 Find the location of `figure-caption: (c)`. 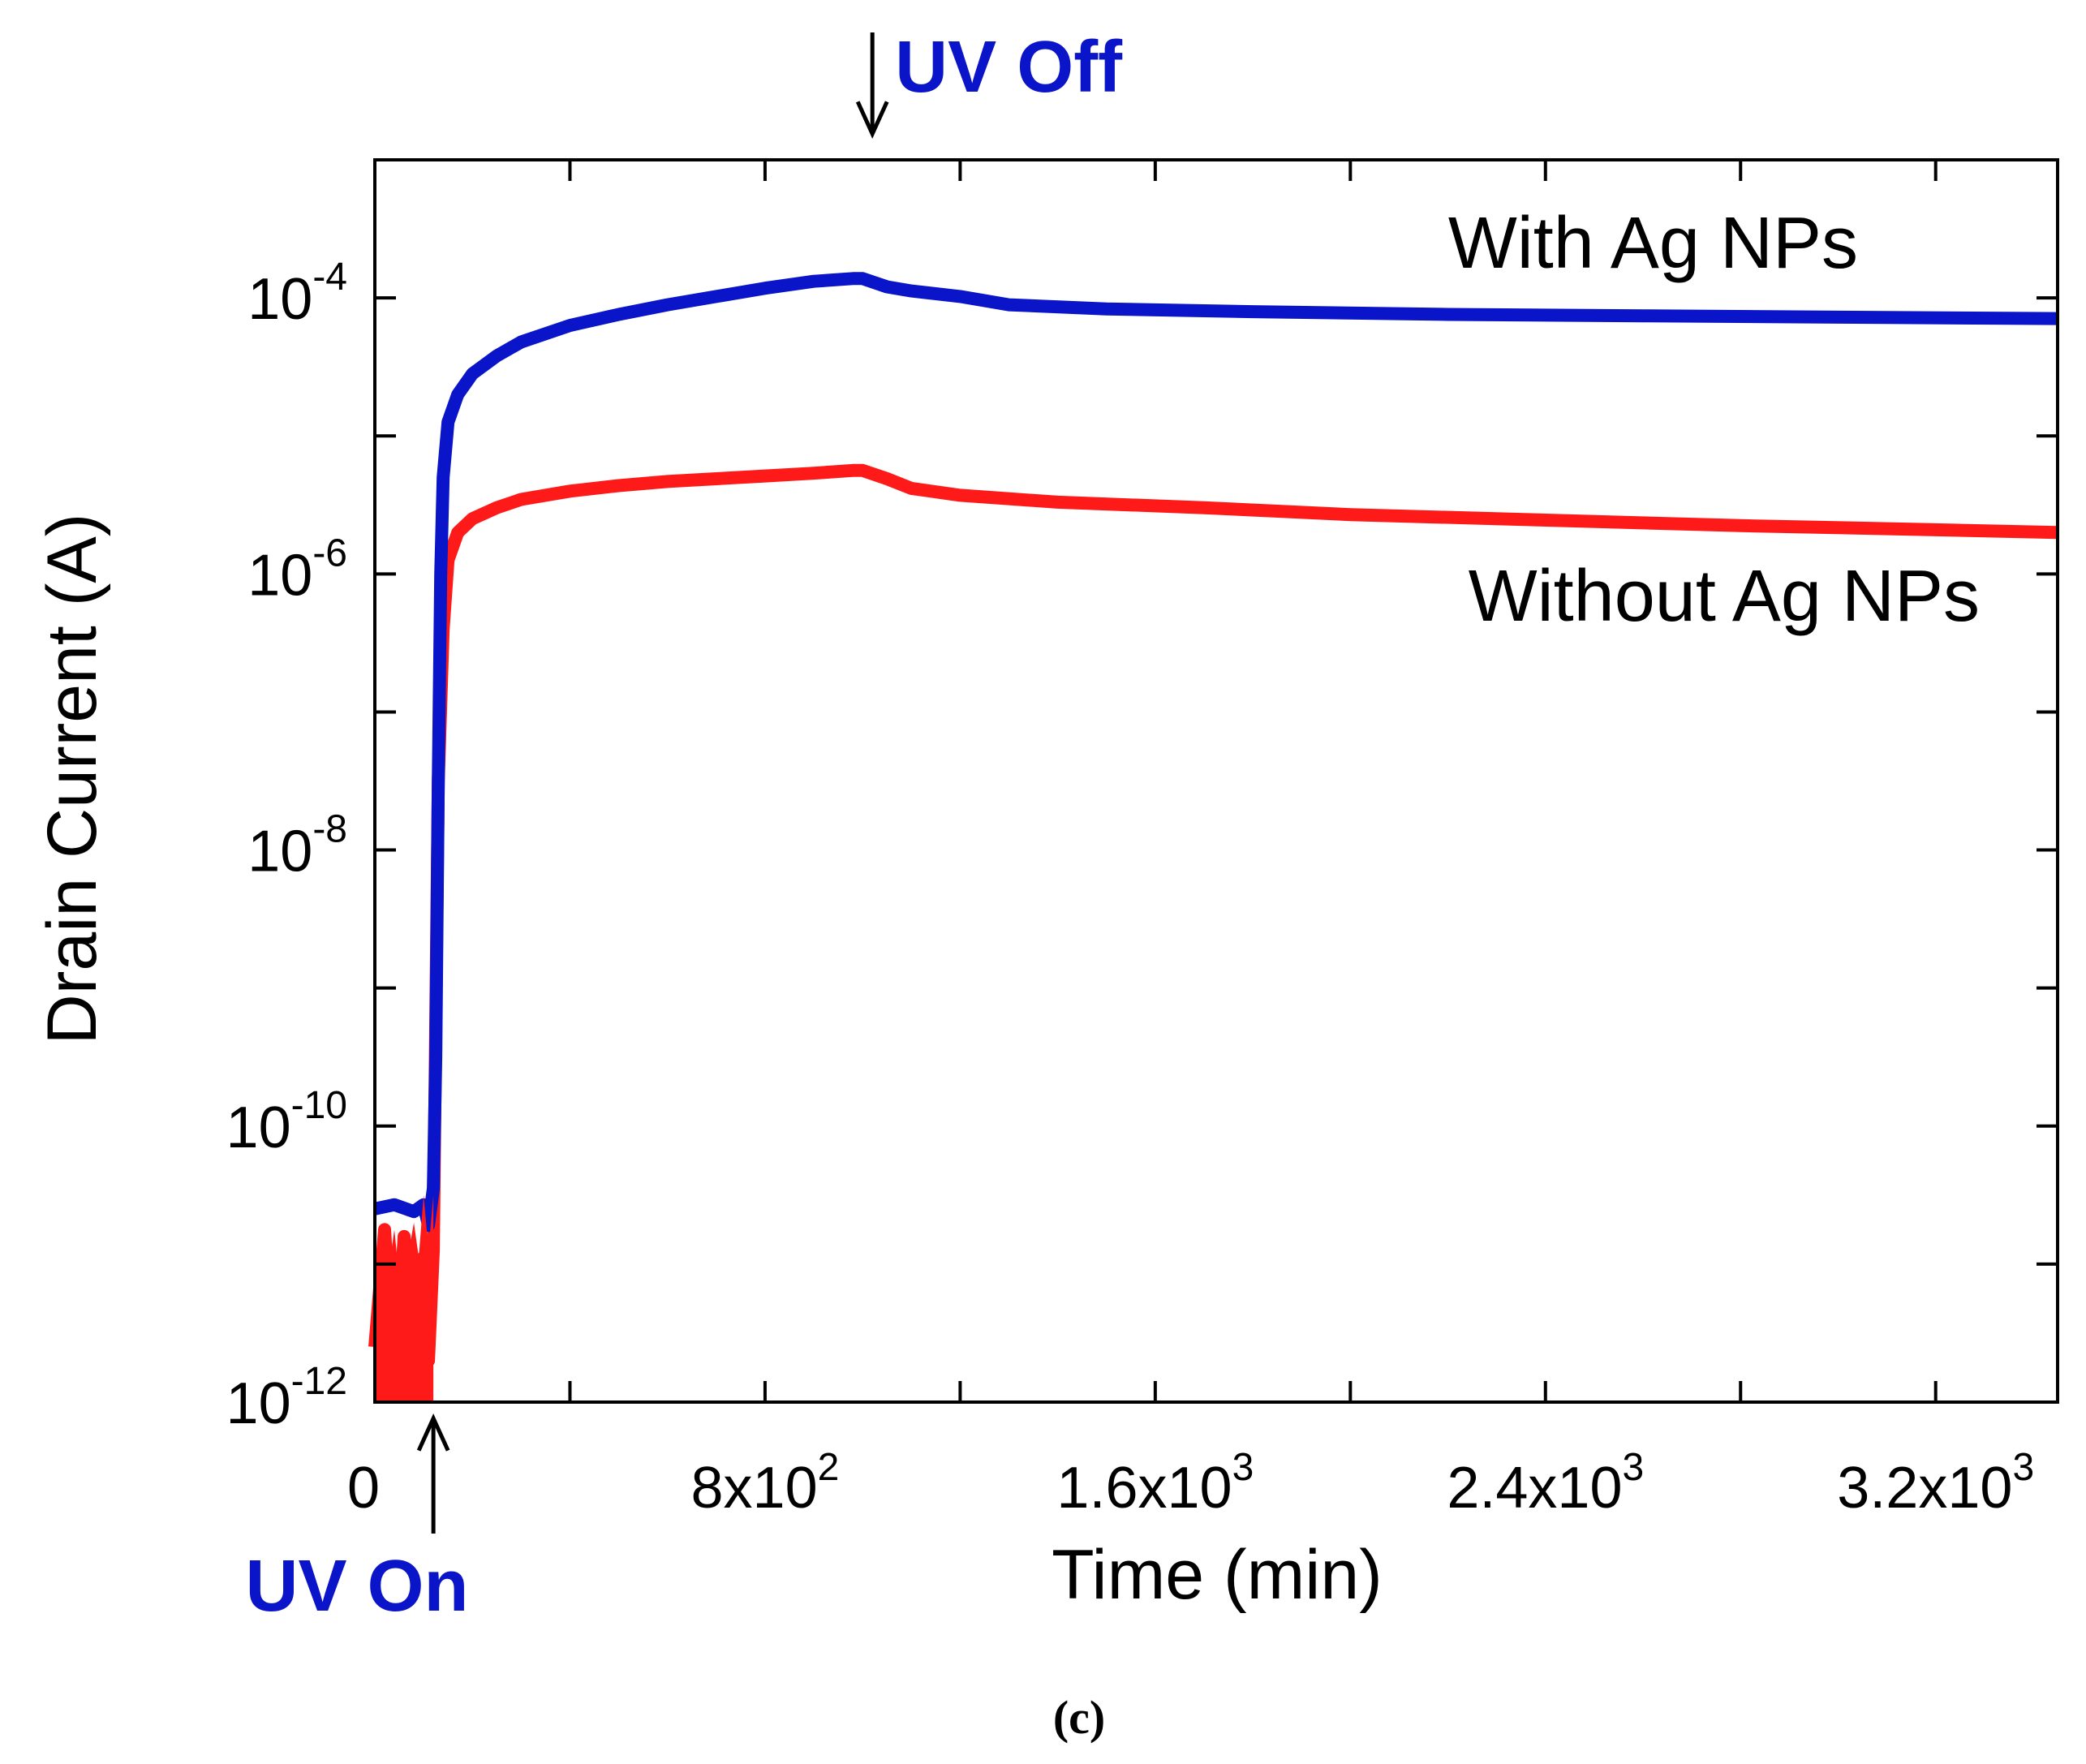

figure-caption: (c) is located at coordinates (1079, 1718).